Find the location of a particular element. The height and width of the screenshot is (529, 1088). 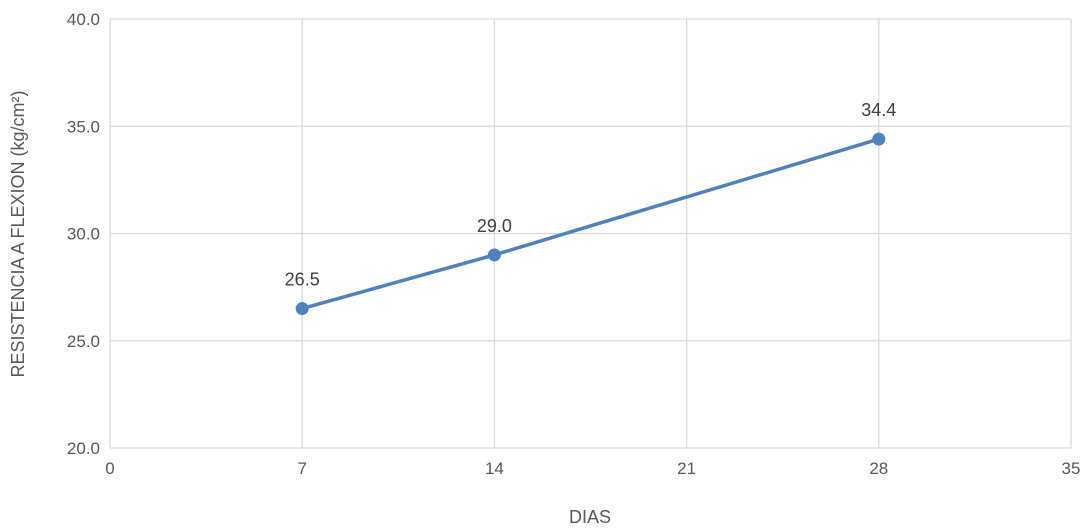

x-tick-label: 35 is located at coordinates (1071, 468).